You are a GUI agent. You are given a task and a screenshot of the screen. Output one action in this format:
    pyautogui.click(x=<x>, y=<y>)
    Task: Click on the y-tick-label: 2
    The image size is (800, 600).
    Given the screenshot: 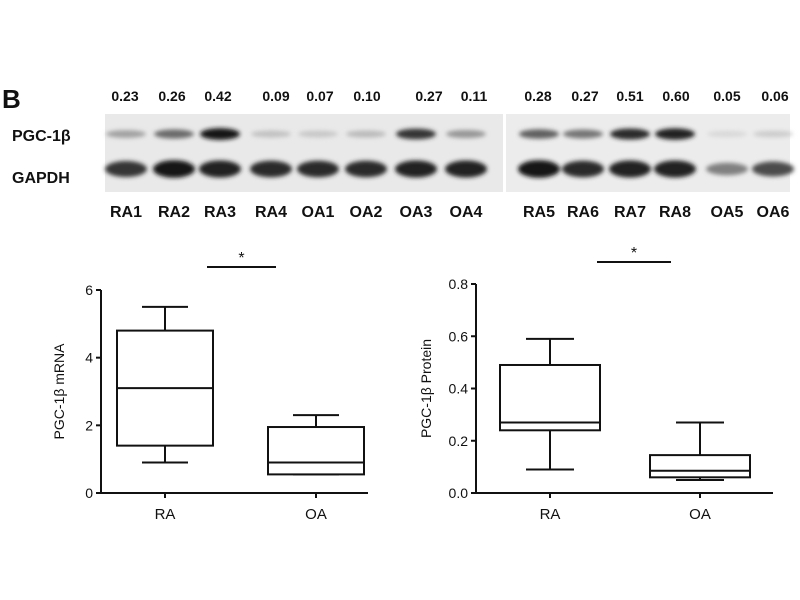 What is the action you would take?
    pyautogui.click(x=89, y=425)
    